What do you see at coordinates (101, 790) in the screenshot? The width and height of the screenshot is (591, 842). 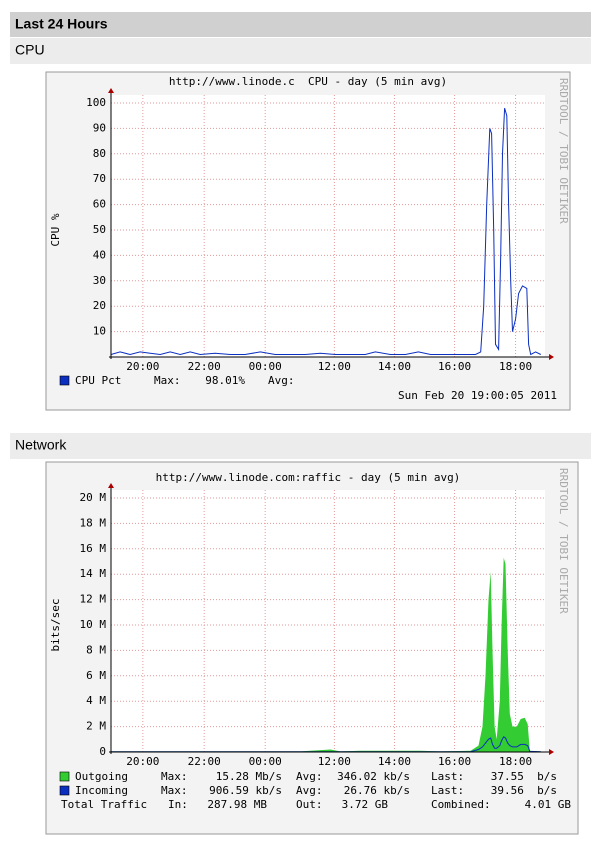 I see `legend-label: Incoming` at bounding box center [101, 790].